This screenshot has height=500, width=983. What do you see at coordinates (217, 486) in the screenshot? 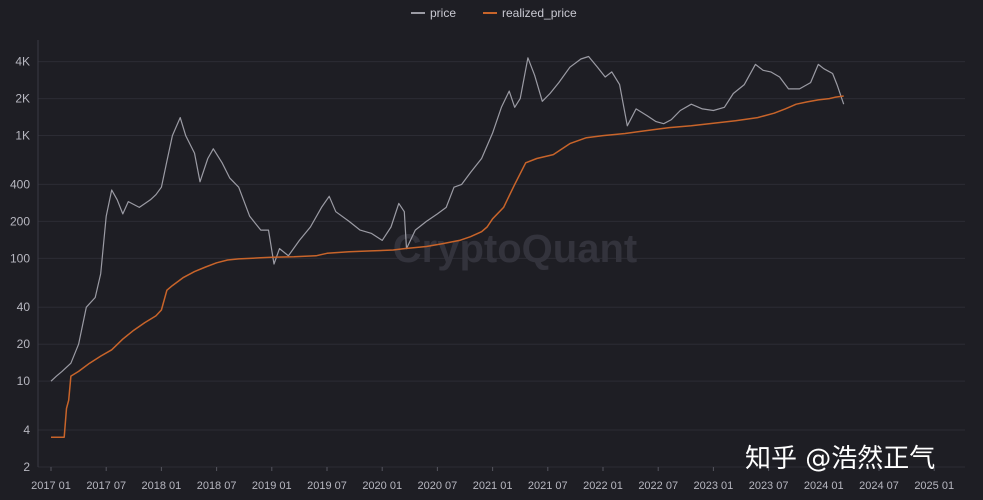
I see `x-tick-label: 2018 07` at bounding box center [217, 486].